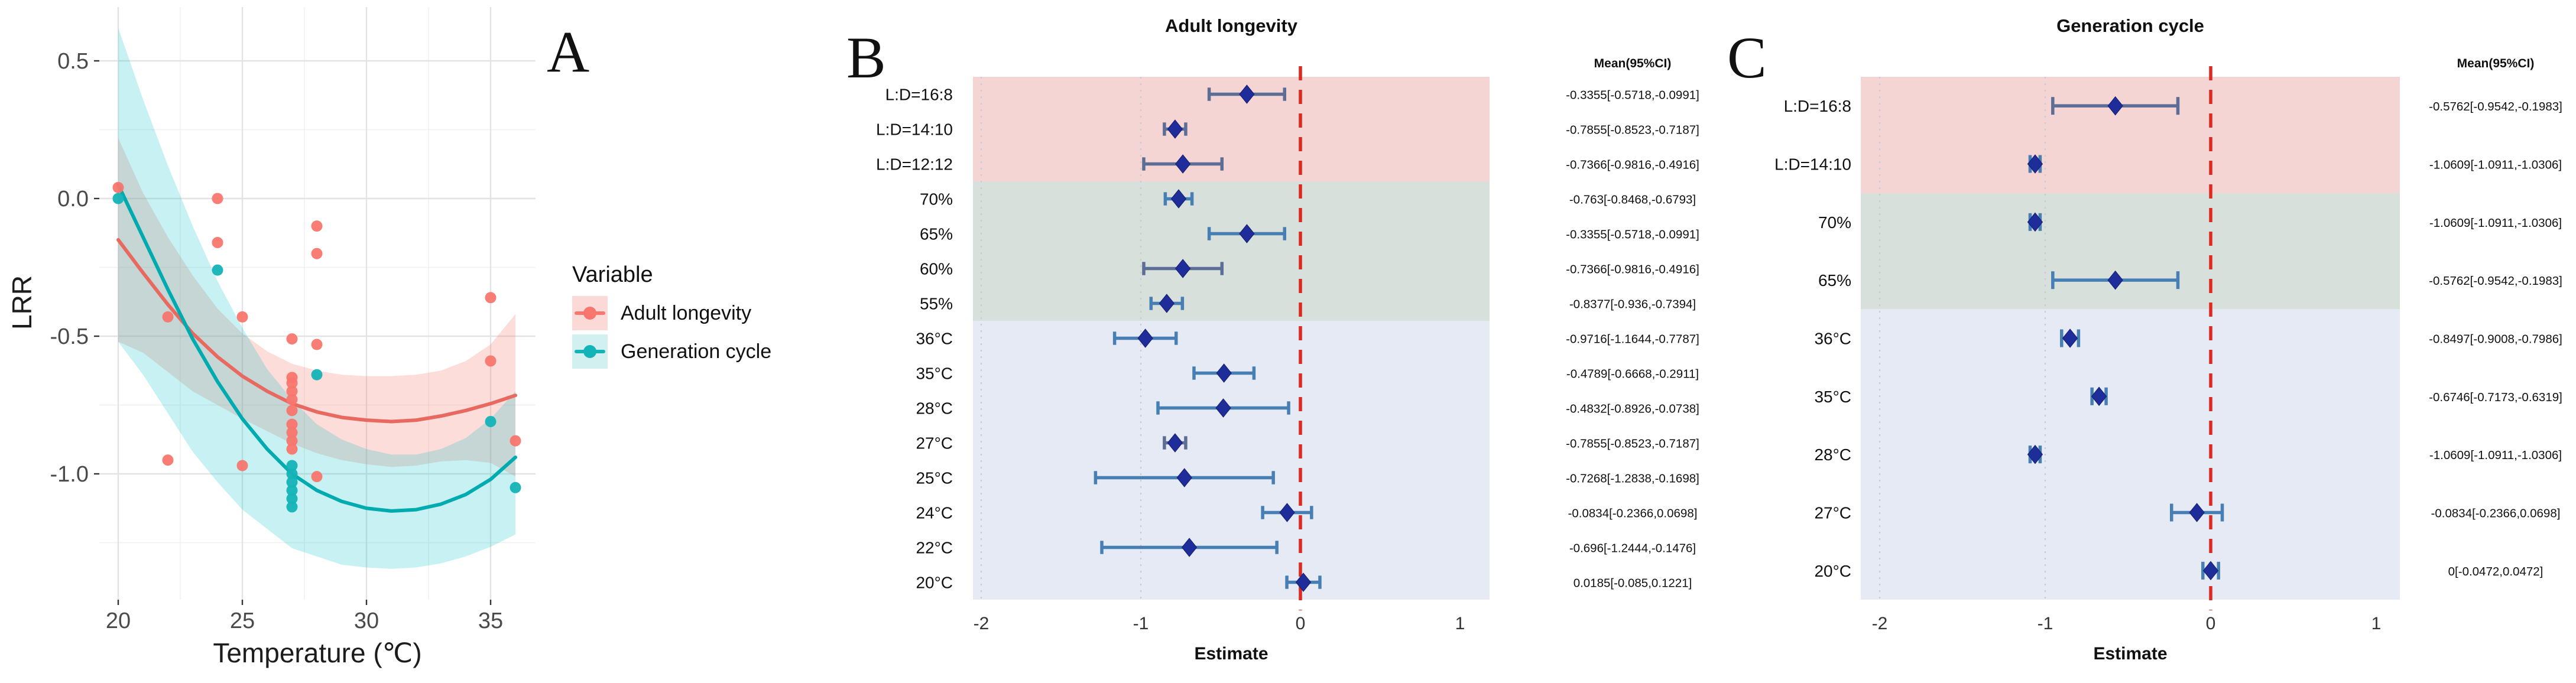 The image size is (2576, 683). What do you see at coordinates (2495, 397) in the screenshot?
I see `ci-value: -0.6746[-0.7173,-0.6319]` at bounding box center [2495, 397].